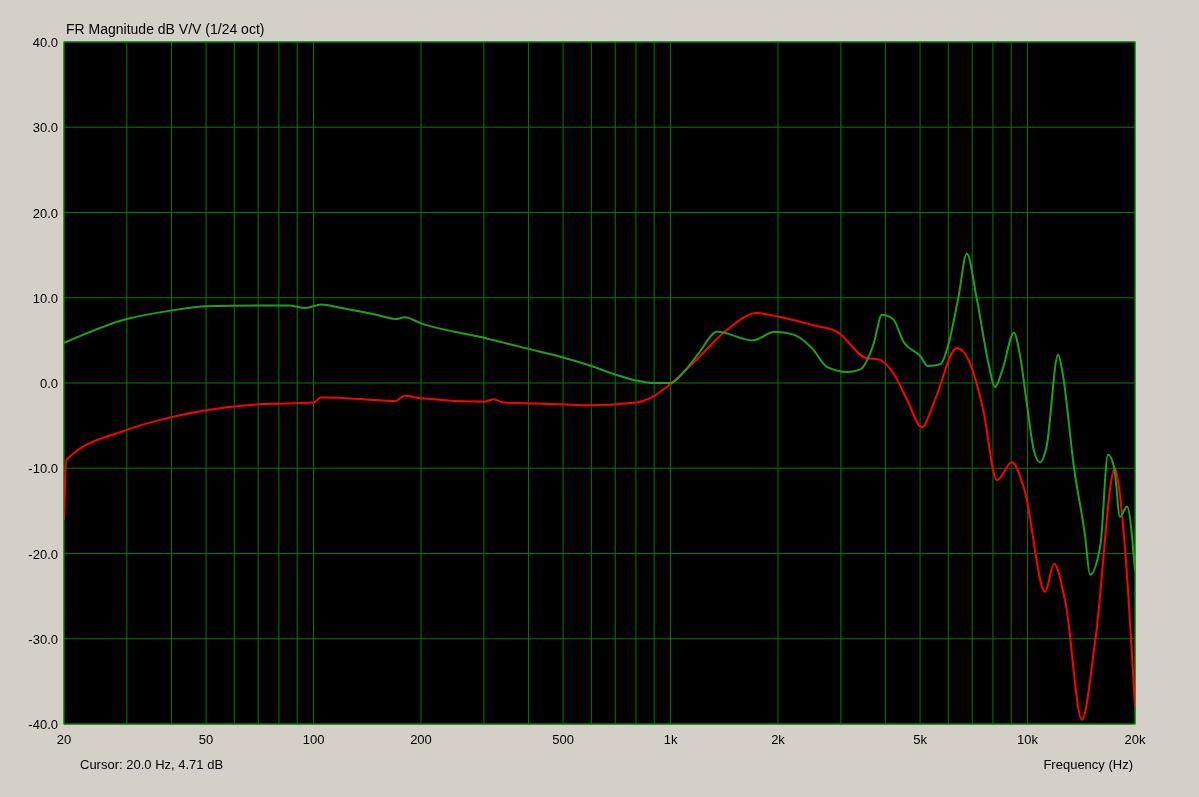  Describe the element at coordinates (43, 724) in the screenshot. I see `y-tick-label: -40.0` at that location.